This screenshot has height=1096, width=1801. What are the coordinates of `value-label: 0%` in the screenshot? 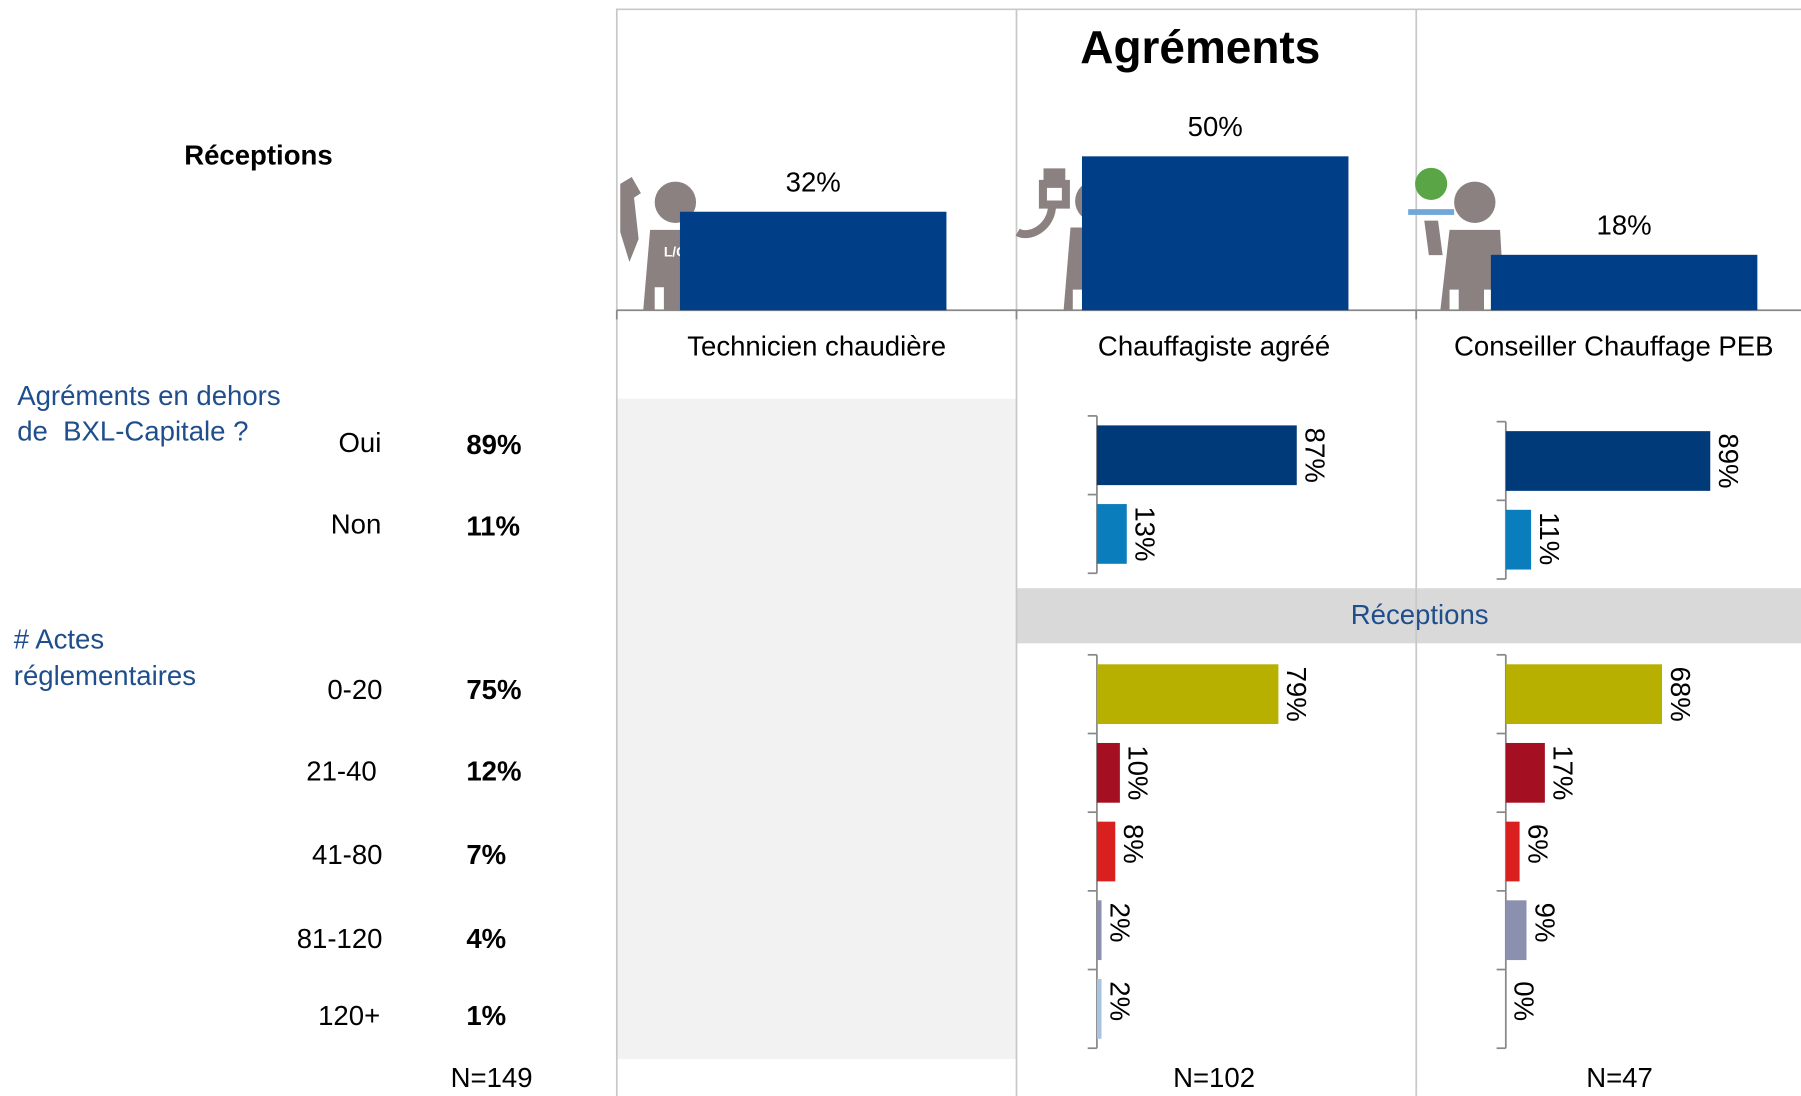 It's located at (1524, 1001).